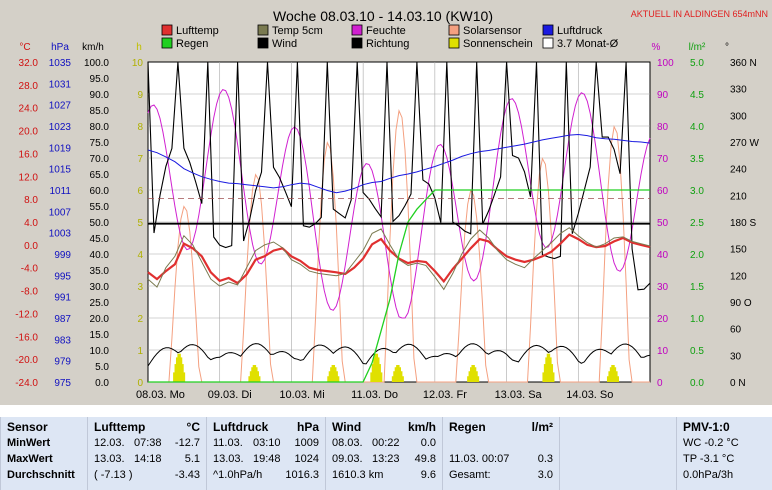 The image size is (772, 490). I want to click on wind-tick-5: 75.0, so click(100, 143).